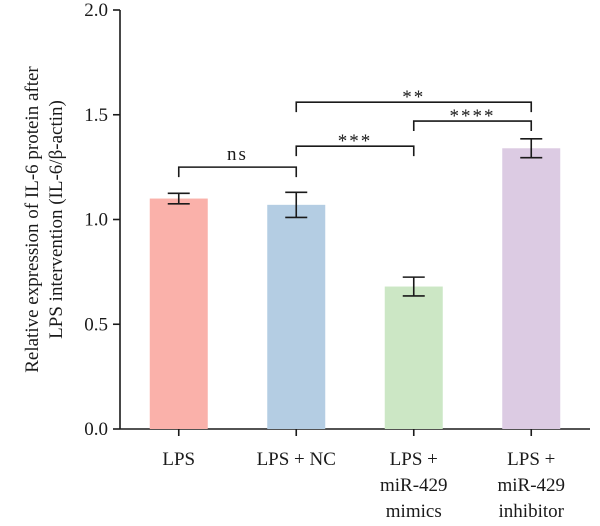 The height and width of the screenshot is (526, 600). I want to click on x-tick-label: LPS + NC, so click(296, 459).